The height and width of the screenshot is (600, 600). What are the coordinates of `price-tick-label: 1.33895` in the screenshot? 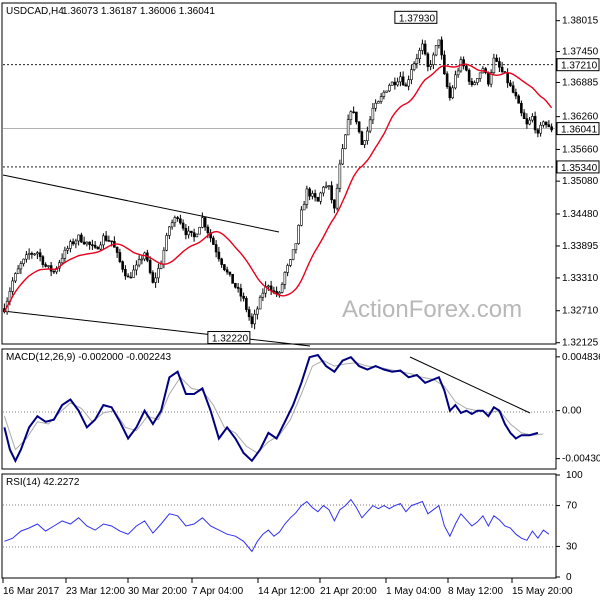 It's located at (580, 246).